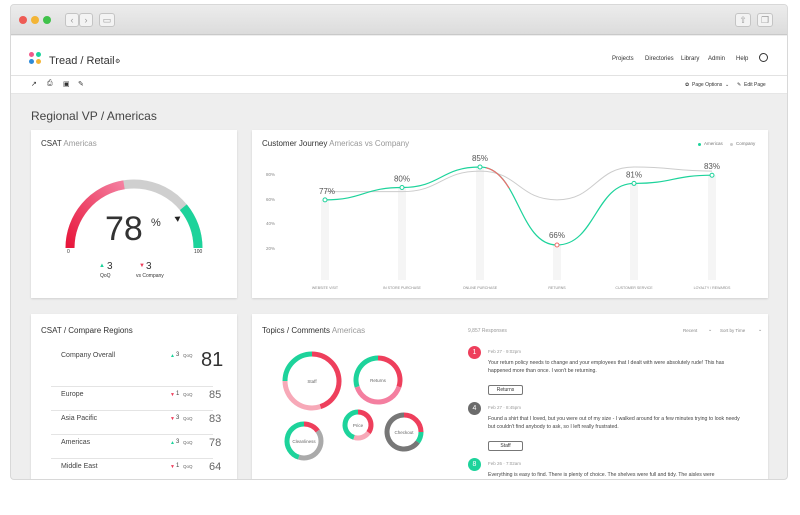 The width and height of the screenshot is (800, 515). I want to click on share-icon: ⇧, so click(743, 20).